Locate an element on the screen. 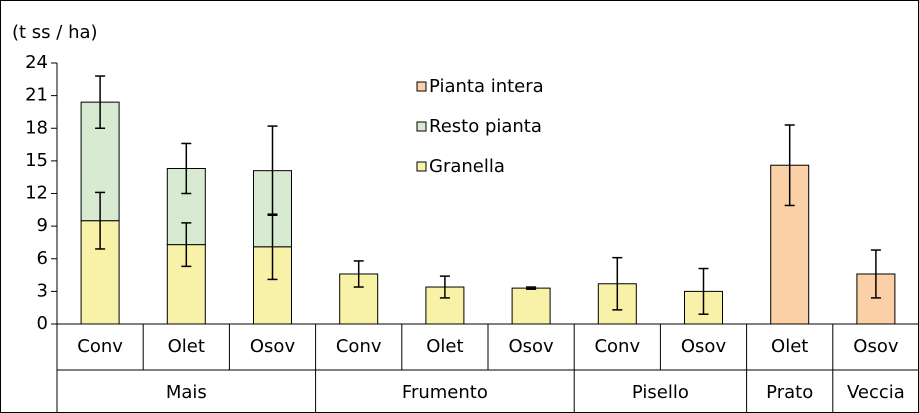 This screenshot has width=919, height=413. y-tick-label: 15 is located at coordinates (36, 160).